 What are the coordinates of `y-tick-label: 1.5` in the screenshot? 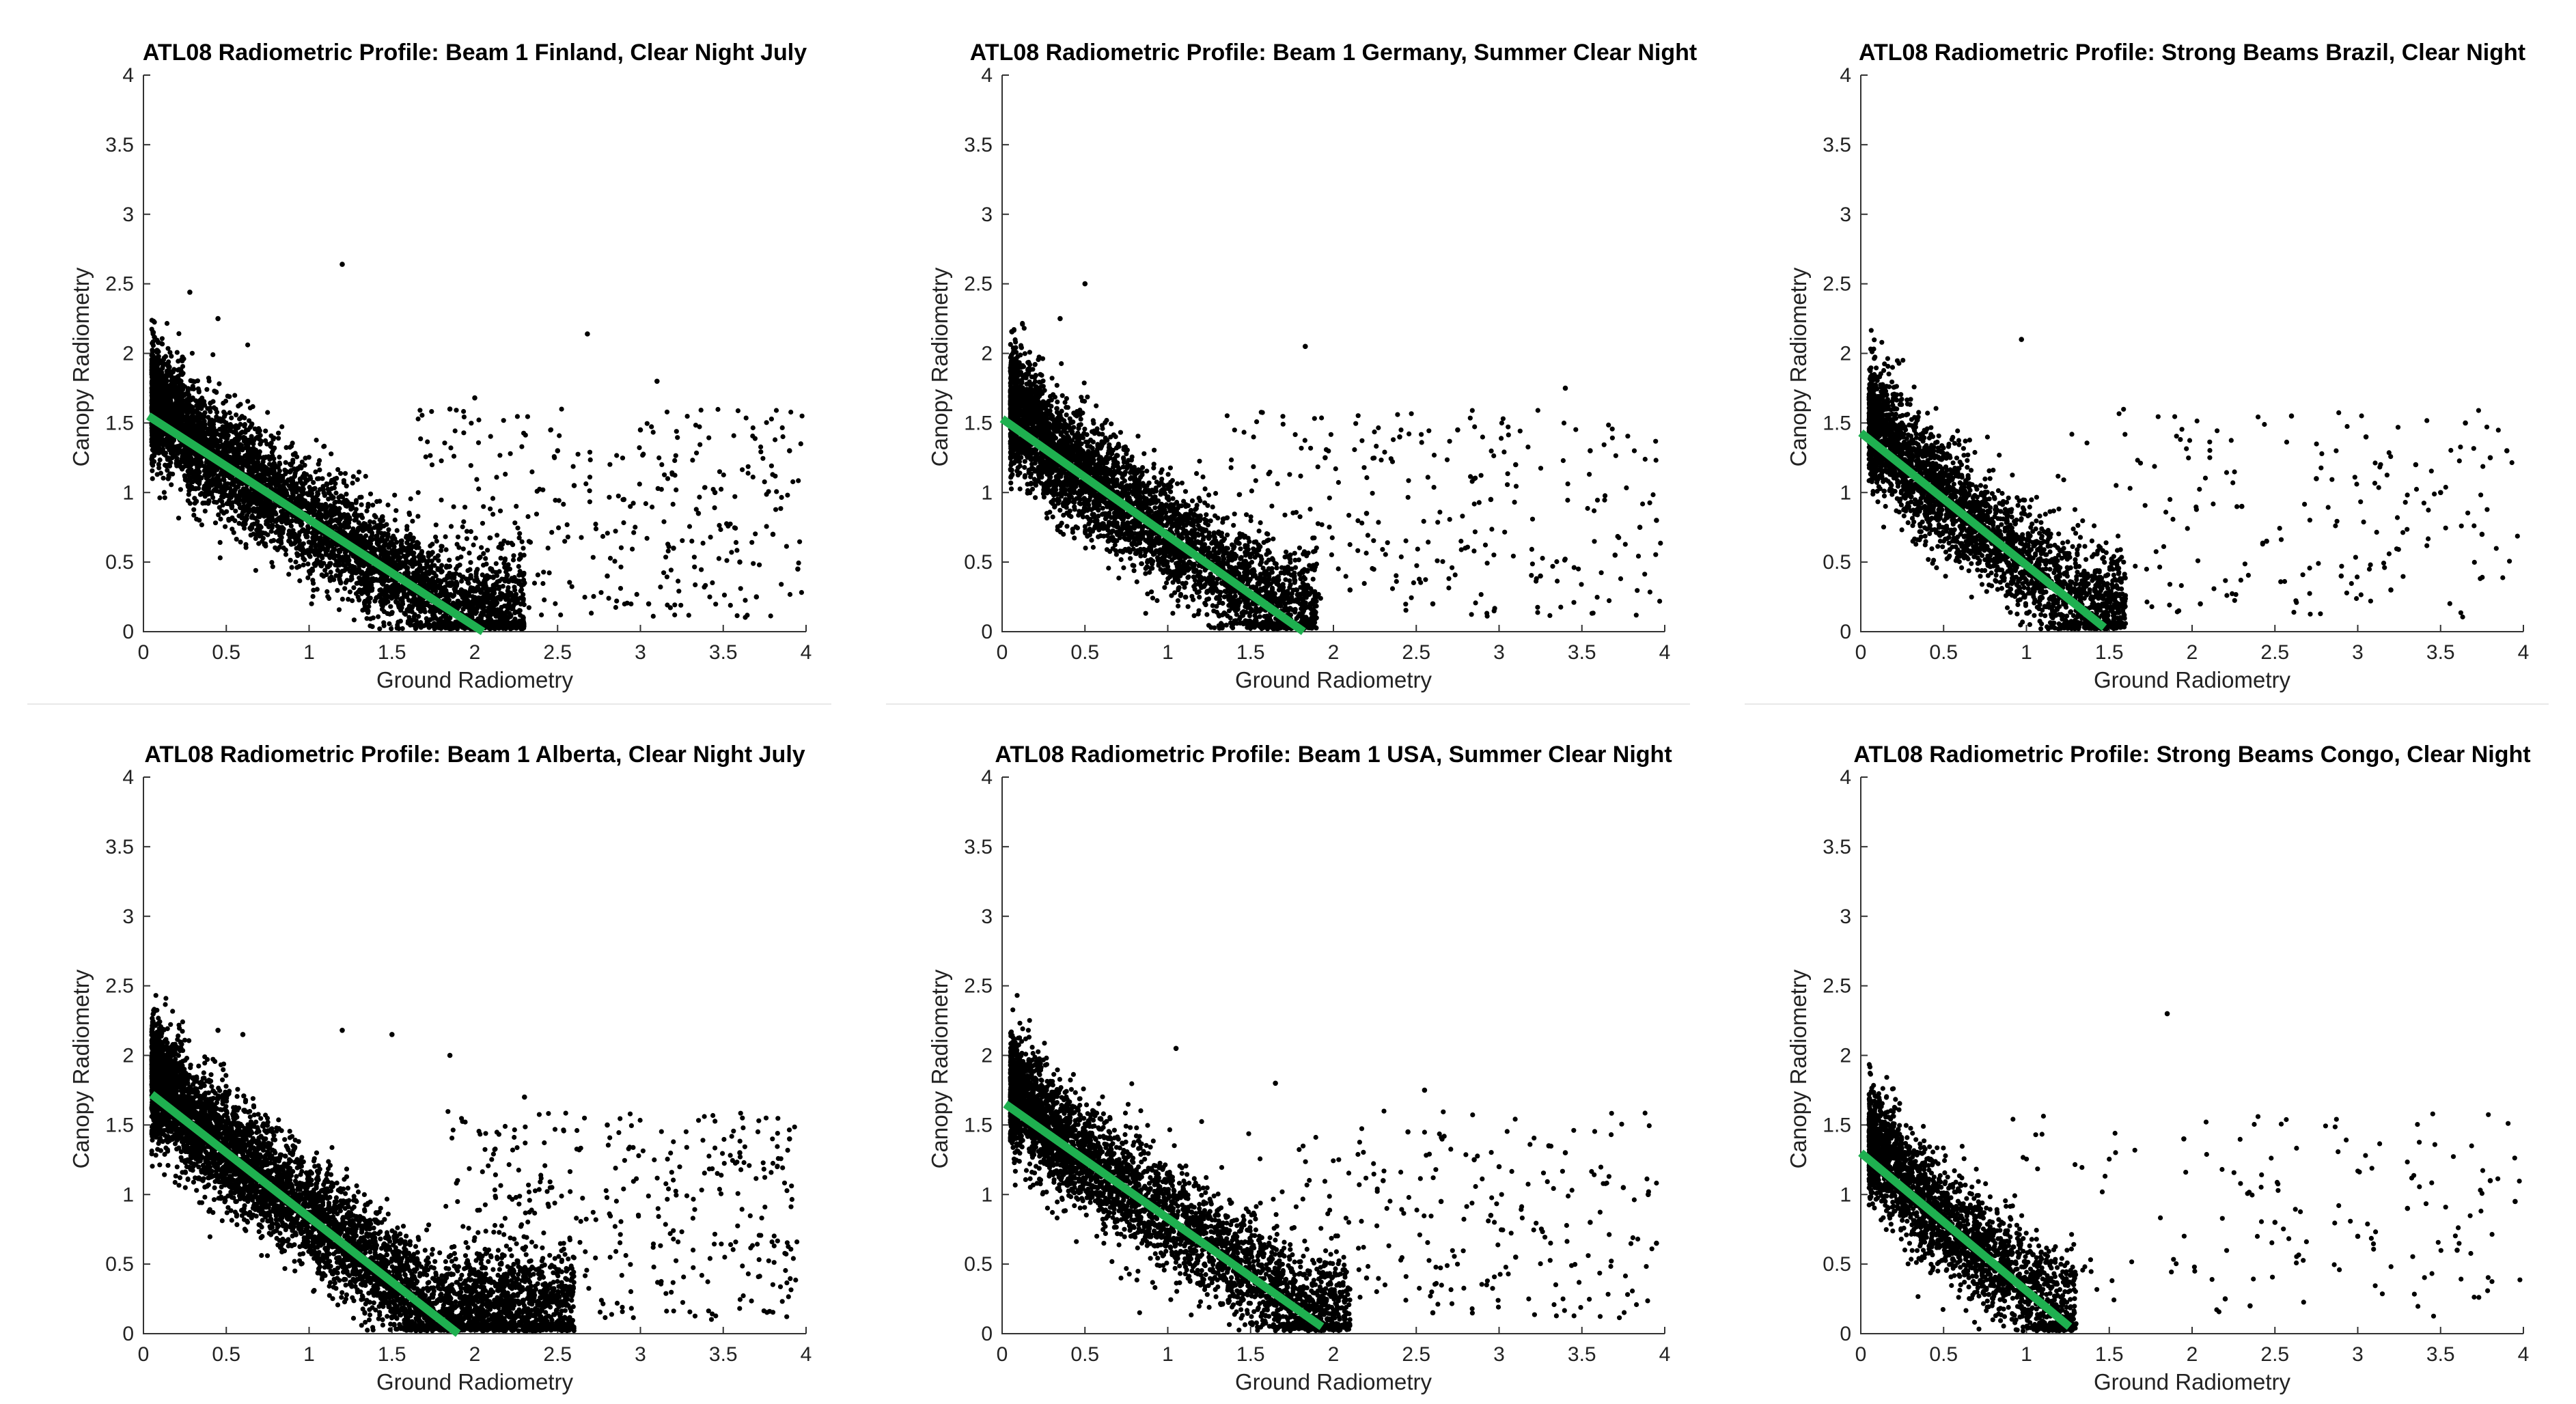 It's located at (120, 423).